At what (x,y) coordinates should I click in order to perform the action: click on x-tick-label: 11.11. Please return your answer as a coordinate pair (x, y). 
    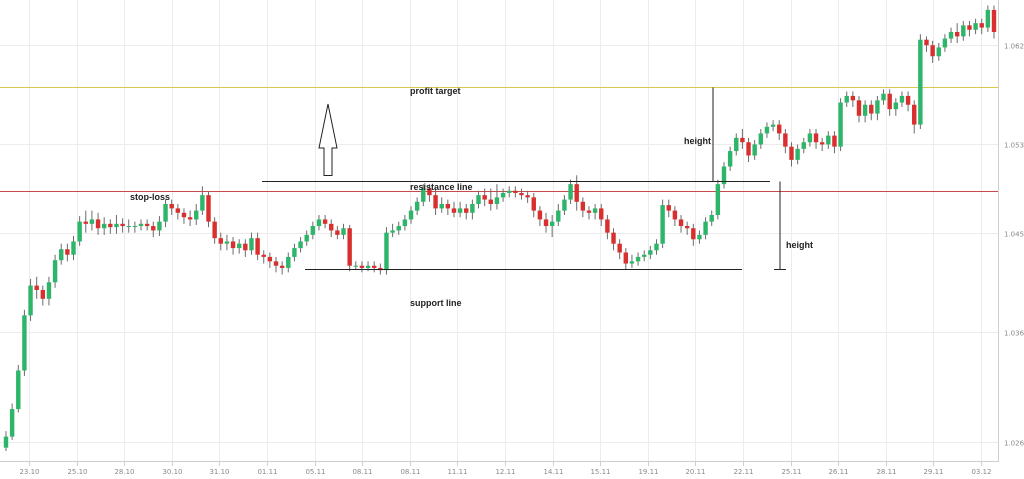
    Looking at the image, I should click on (457, 472).